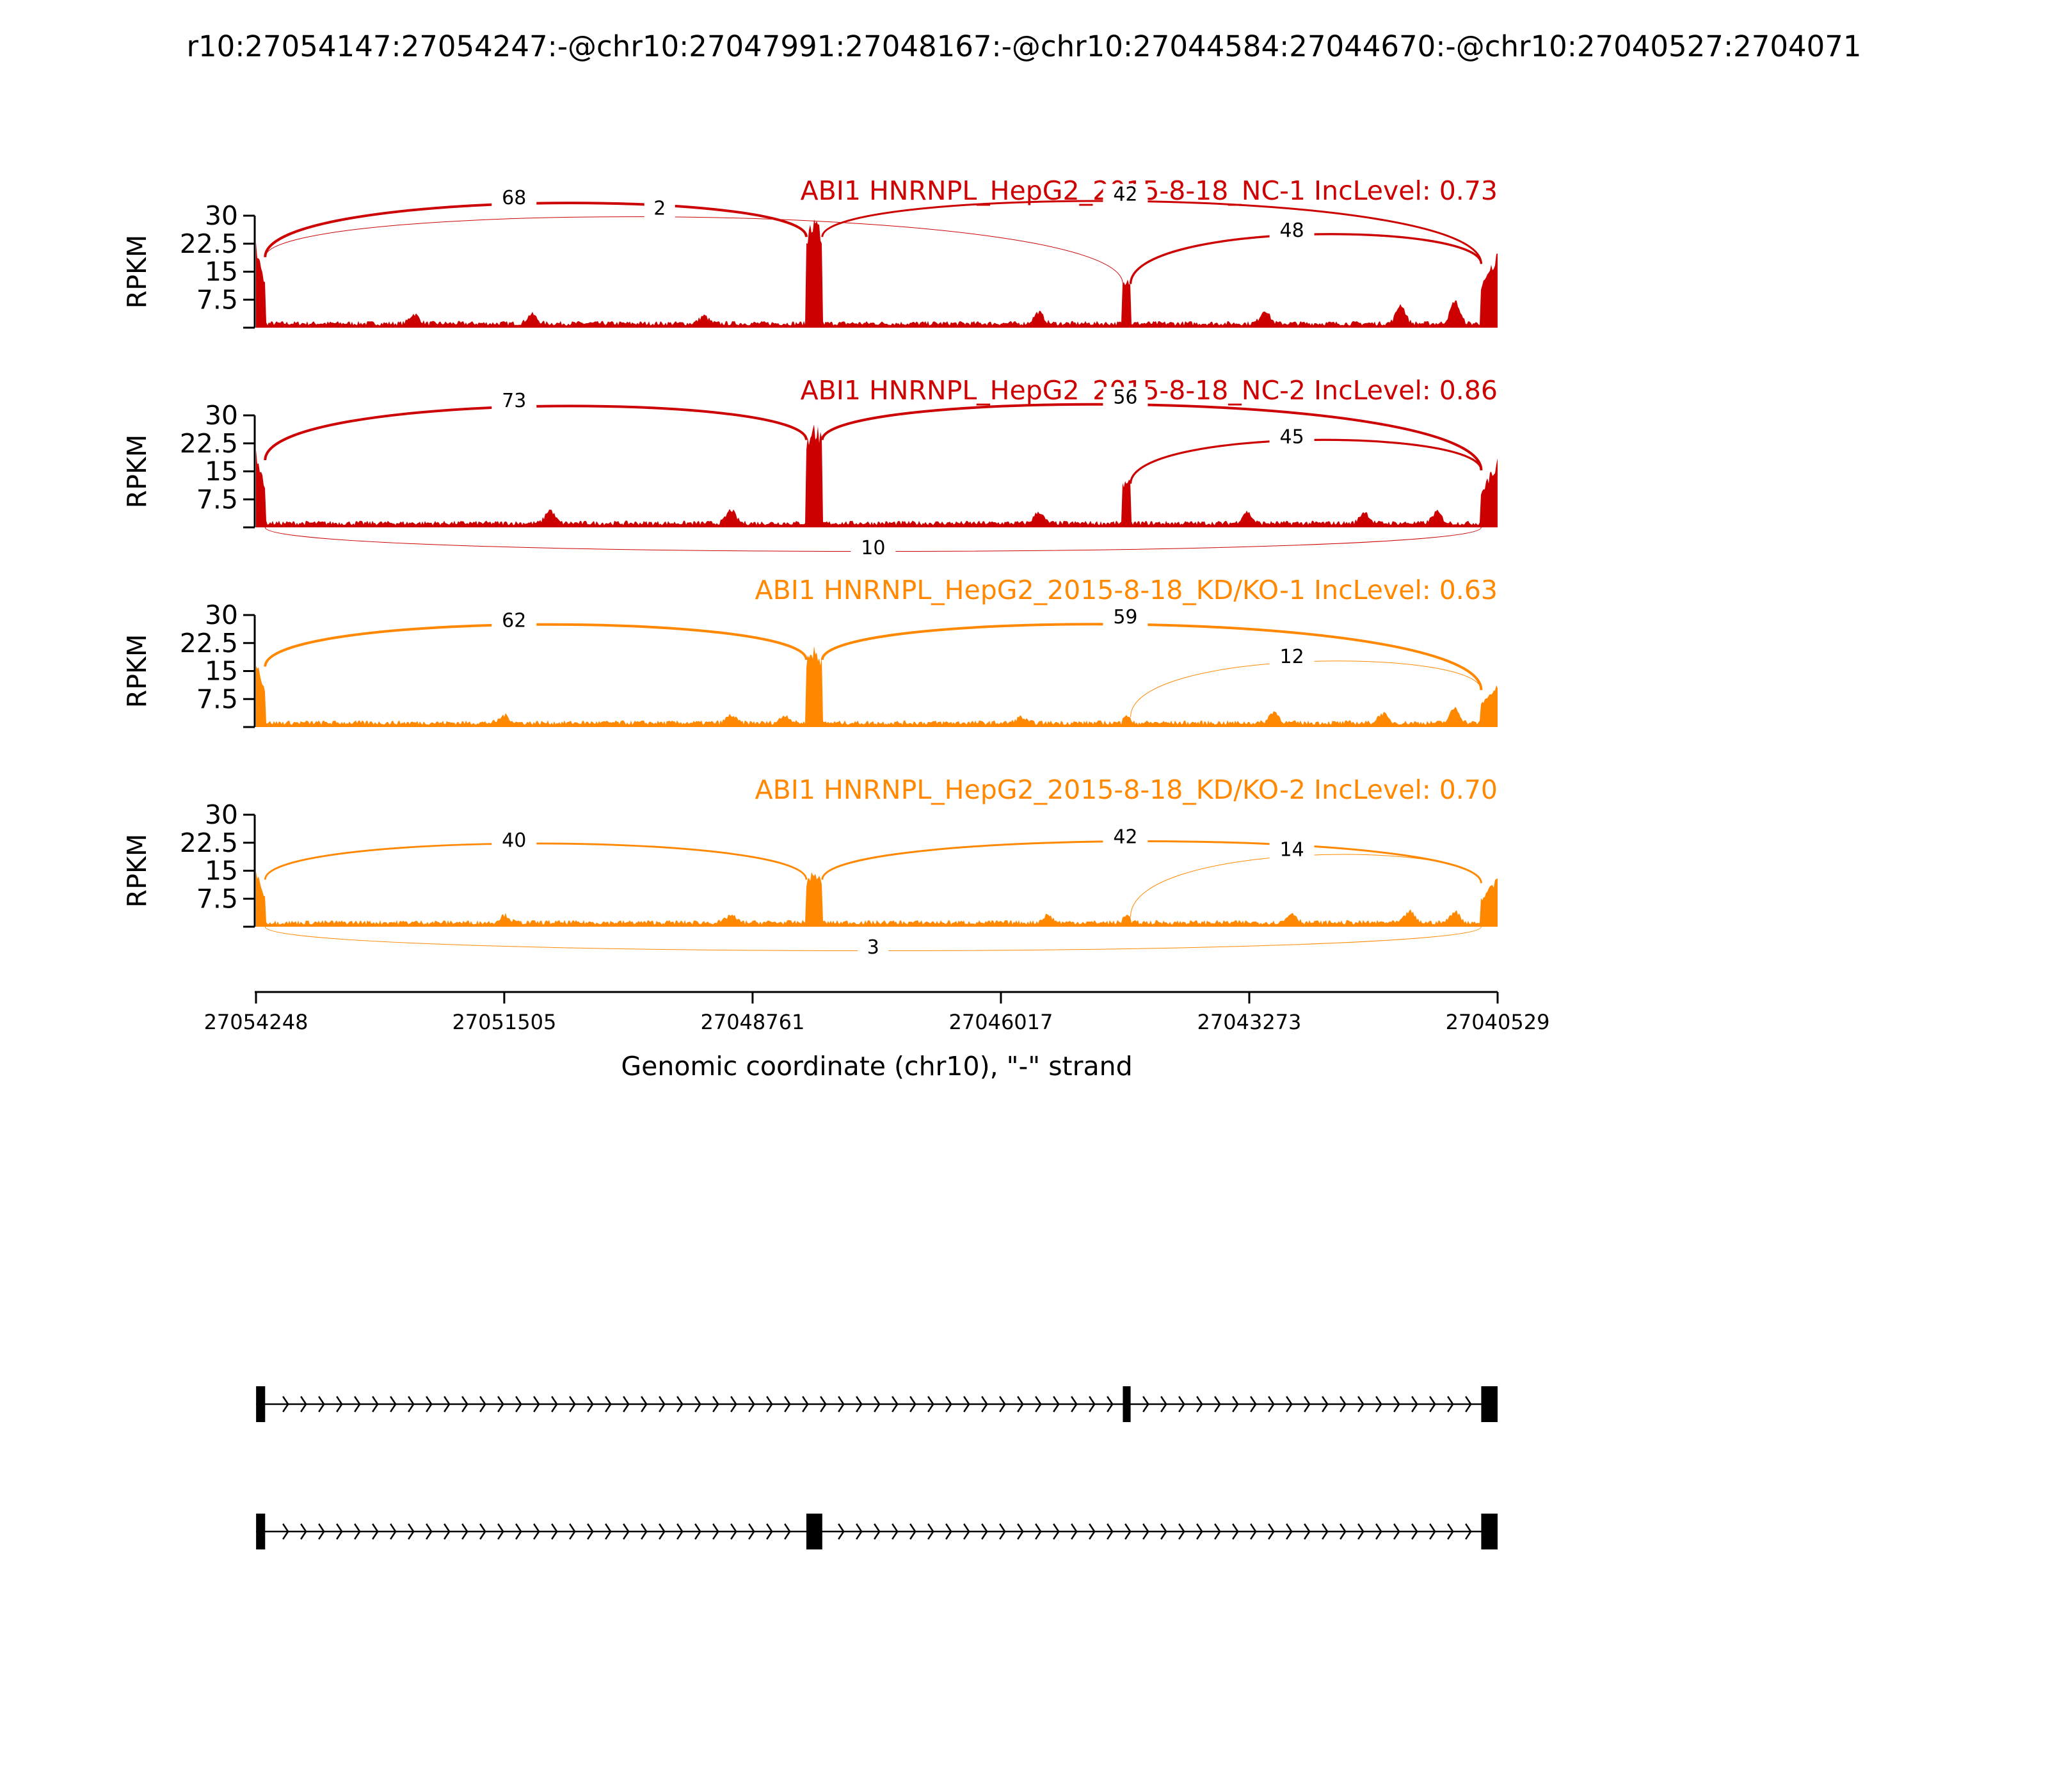 This screenshot has height=1792, width=2048. Describe the element at coordinates (877, 1404) in the screenshot. I see `transcript` at that location.